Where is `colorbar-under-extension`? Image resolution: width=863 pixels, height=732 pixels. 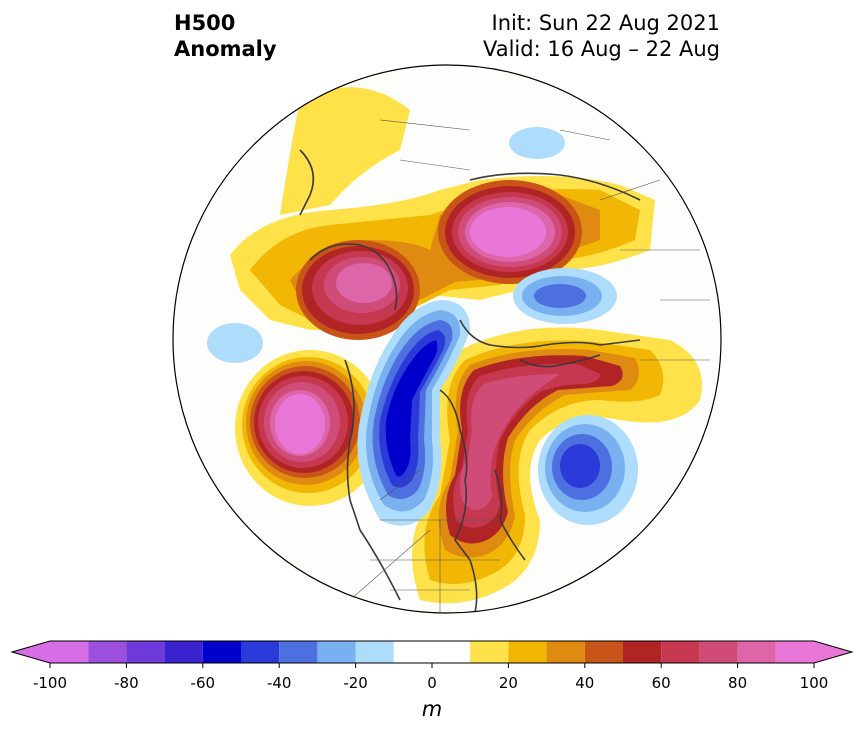 colorbar-under-extension is located at coordinates (31, 652).